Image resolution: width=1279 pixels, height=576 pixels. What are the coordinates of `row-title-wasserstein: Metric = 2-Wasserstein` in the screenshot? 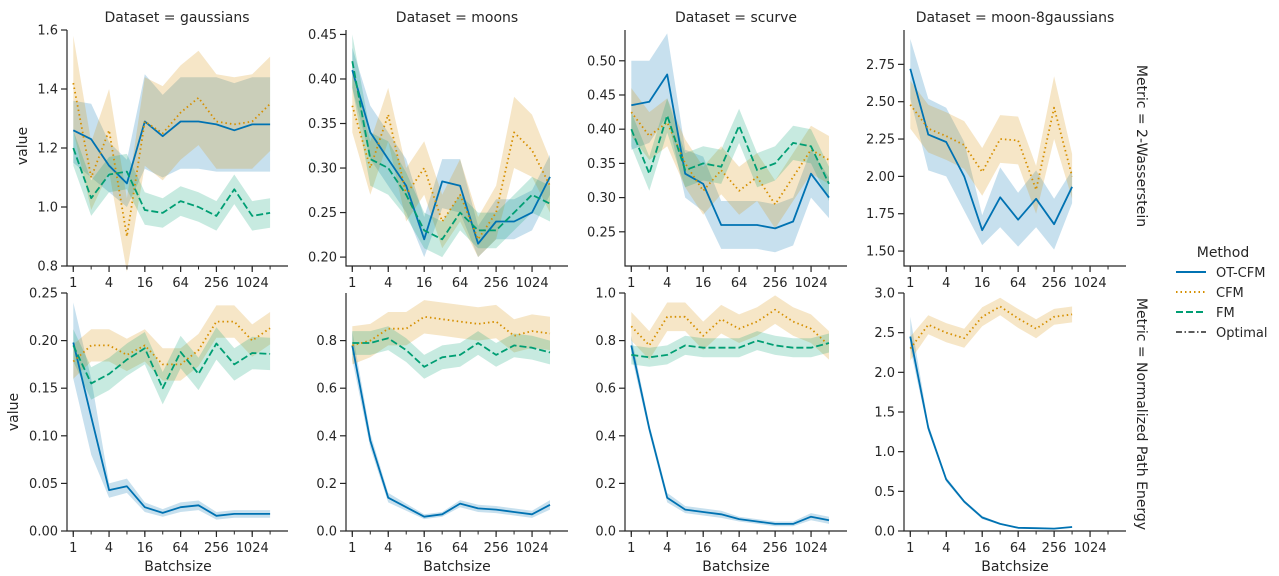 It's located at (1141, 146).